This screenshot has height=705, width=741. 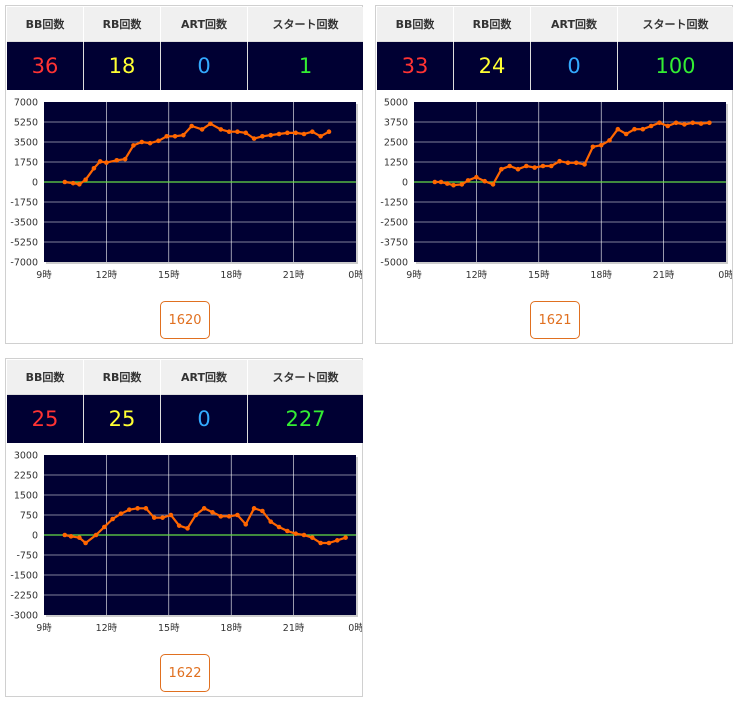 What do you see at coordinates (394, 203) in the screenshot?
I see `y-tick-label: -1250` at bounding box center [394, 203].